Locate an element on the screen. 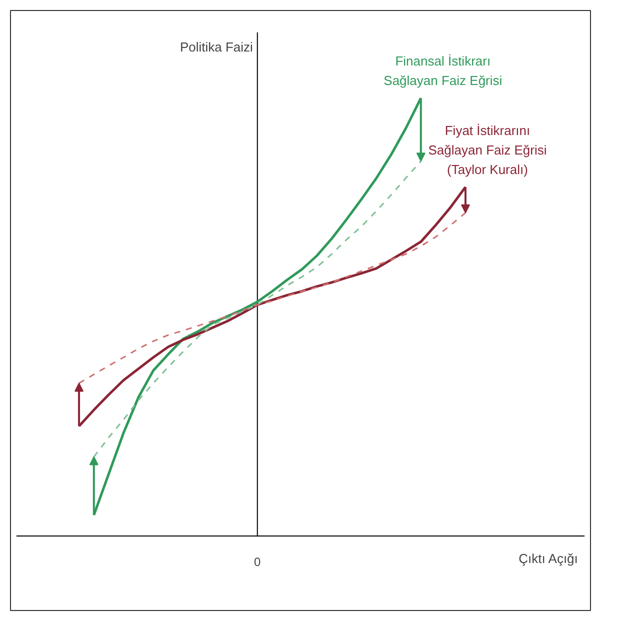 Image resolution: width=617 pixels, height=637 pixels. x-axis-title: Çıktı Açığı is located at coordinates (548, 558).